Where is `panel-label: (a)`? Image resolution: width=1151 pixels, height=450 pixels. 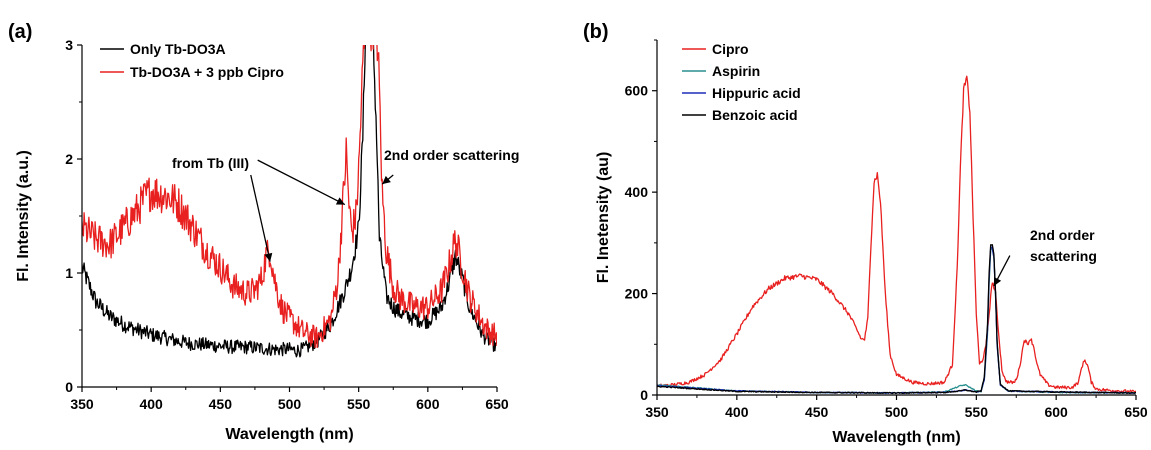 panel-label: (a) is located at coordinates (20, 32).